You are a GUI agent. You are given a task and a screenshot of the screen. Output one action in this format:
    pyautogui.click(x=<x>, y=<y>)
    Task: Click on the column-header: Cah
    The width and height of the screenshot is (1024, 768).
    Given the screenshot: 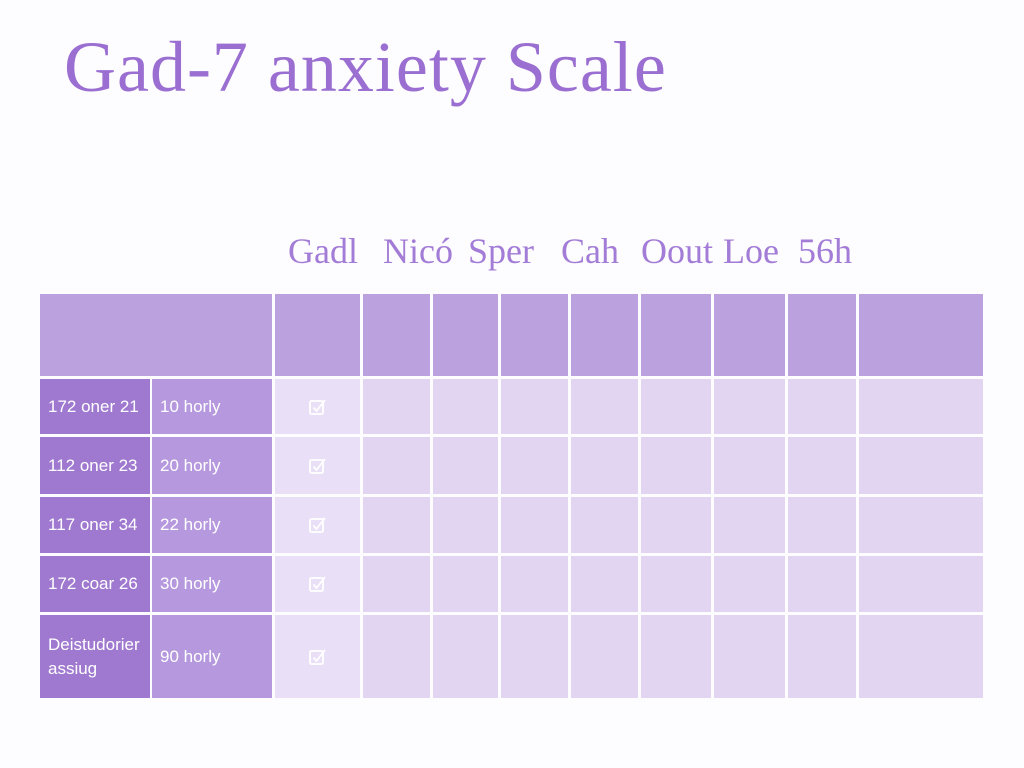 What is the action you would take?
    pyautogui.click(x=590, y=251)
    